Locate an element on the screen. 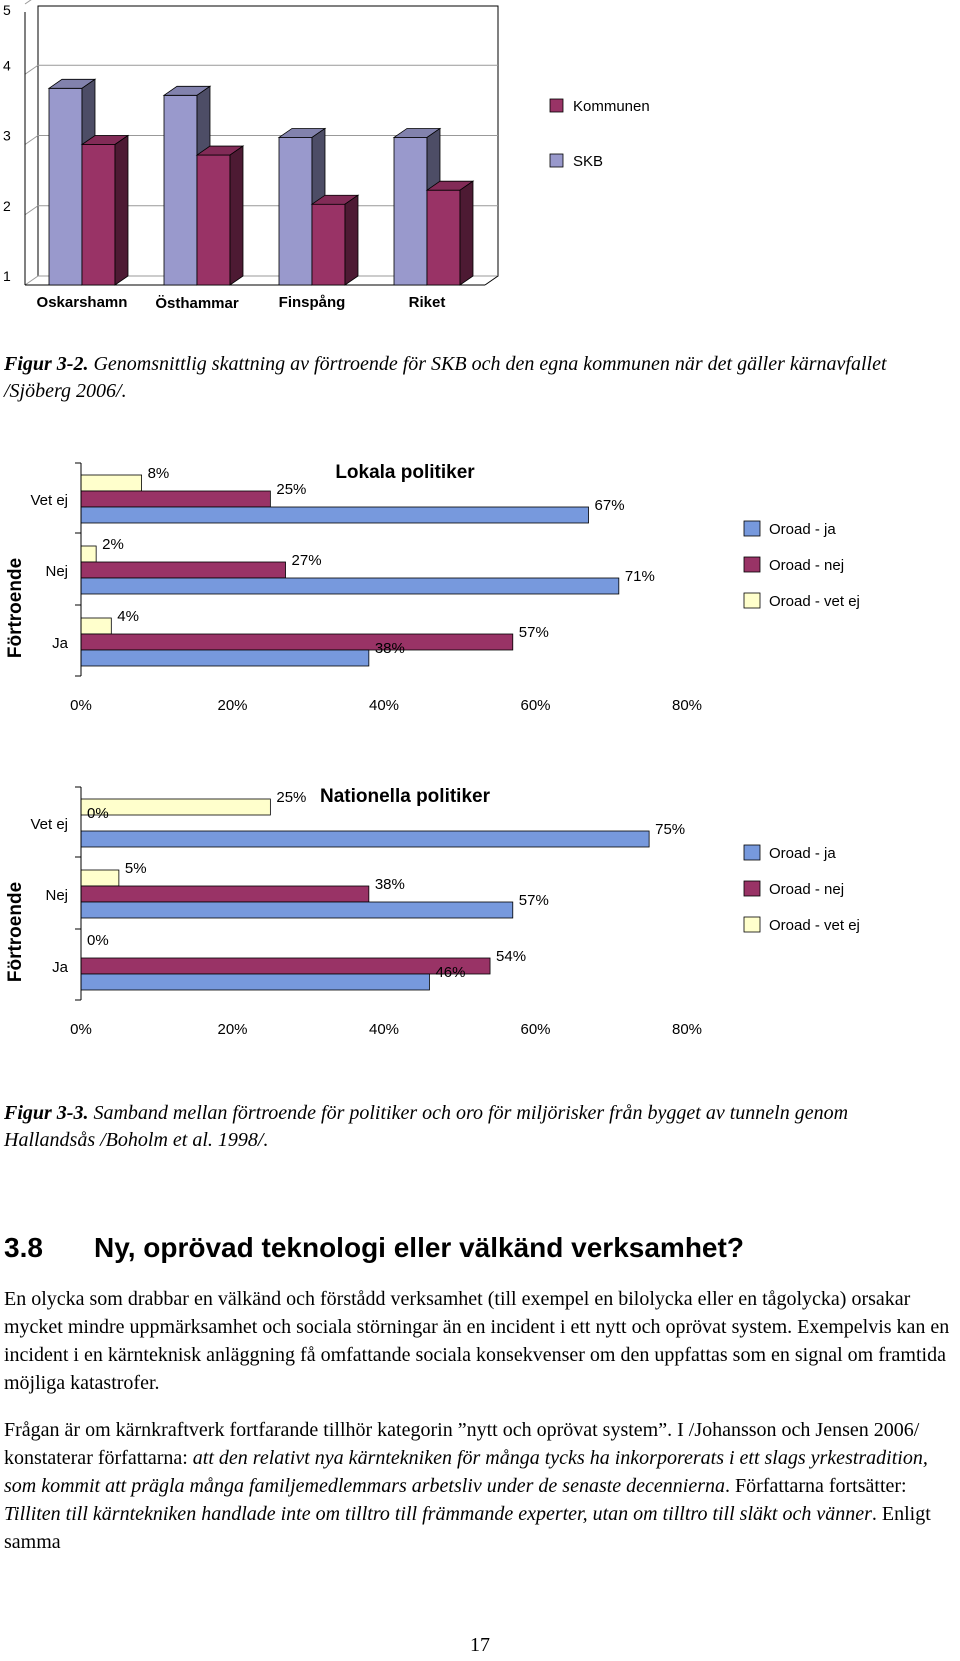 The image size is (960, 1661). floor-edge is located at coordinates (491, 280).